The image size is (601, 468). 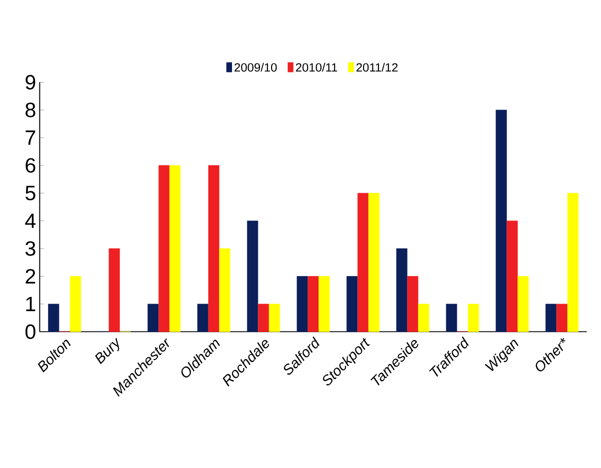 What do you see at coordinates (31, 276) in the screenshot?
I see `y-tick-label: 2` at bounding box center [31, 276].